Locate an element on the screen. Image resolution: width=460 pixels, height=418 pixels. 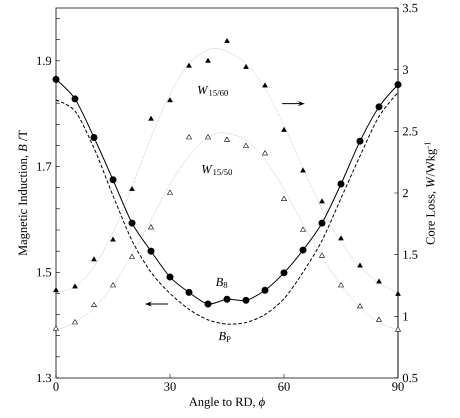
y-tick-label: 1.7 is located at coordinates (44, 166).